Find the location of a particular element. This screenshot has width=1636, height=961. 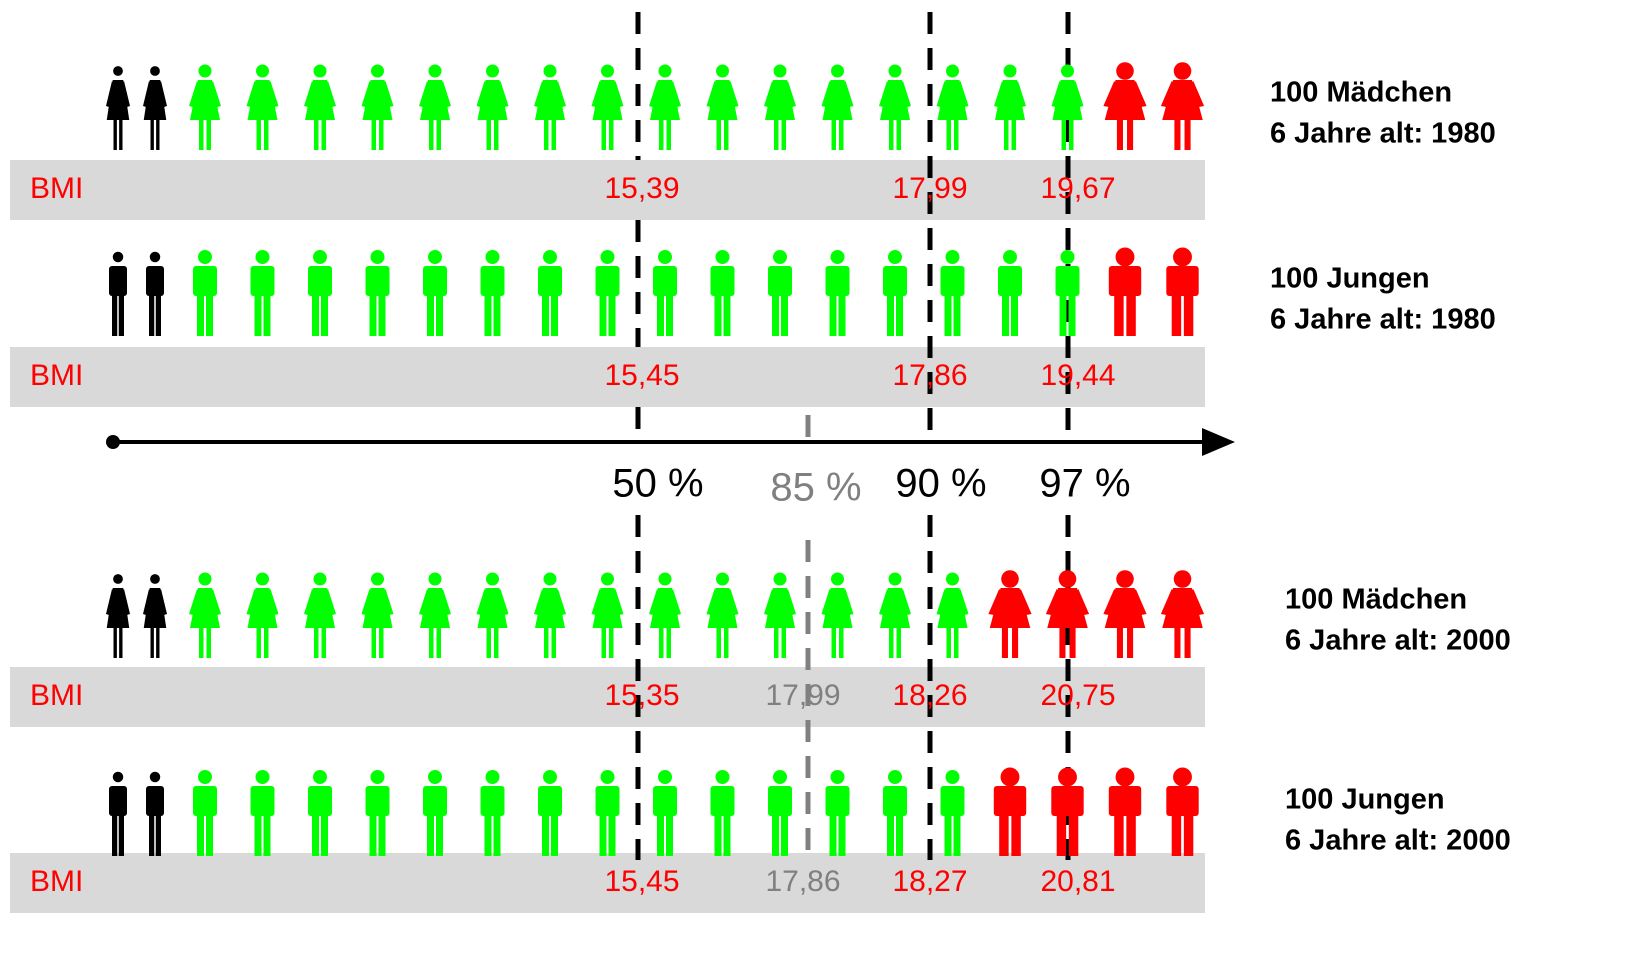

bmi-value: 19,67 is located at coordinates (1077, 188).